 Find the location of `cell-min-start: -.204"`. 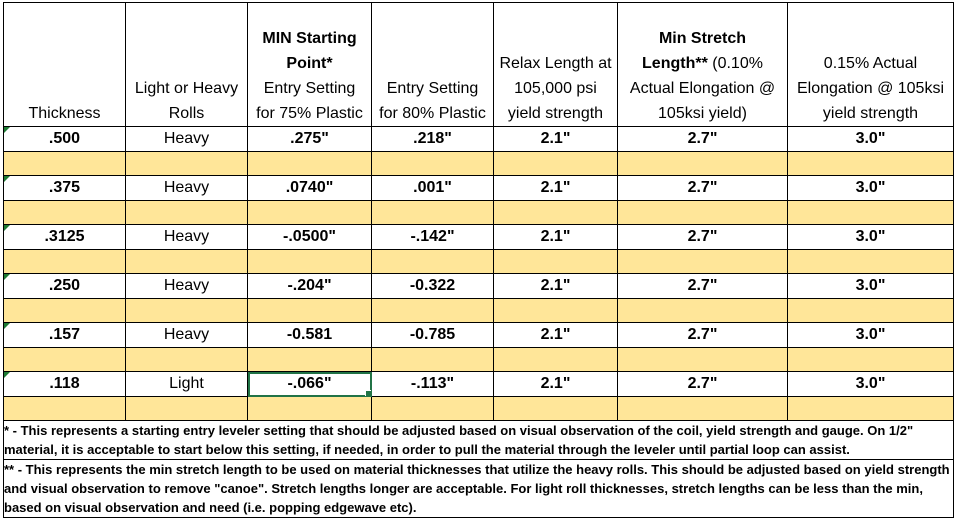

cell-min-start: -.204" is located at coordinates (309, 286).